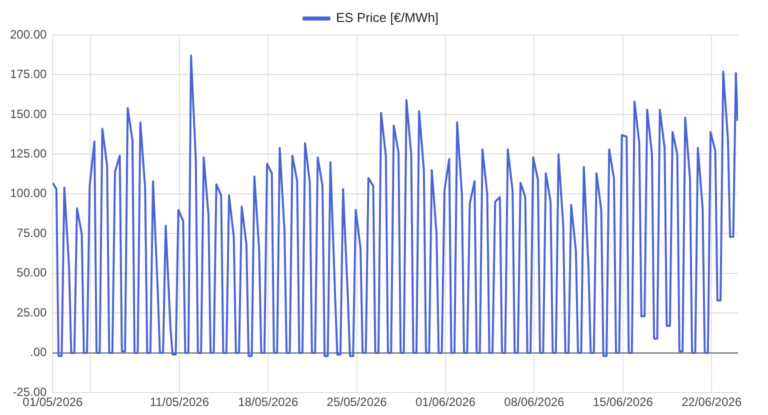 The image size is (768, 415). What do you see at coordinates (32, 233) in the screenshot?
I see `y-tick-label: 75.00` at bounding box center [32, 233].